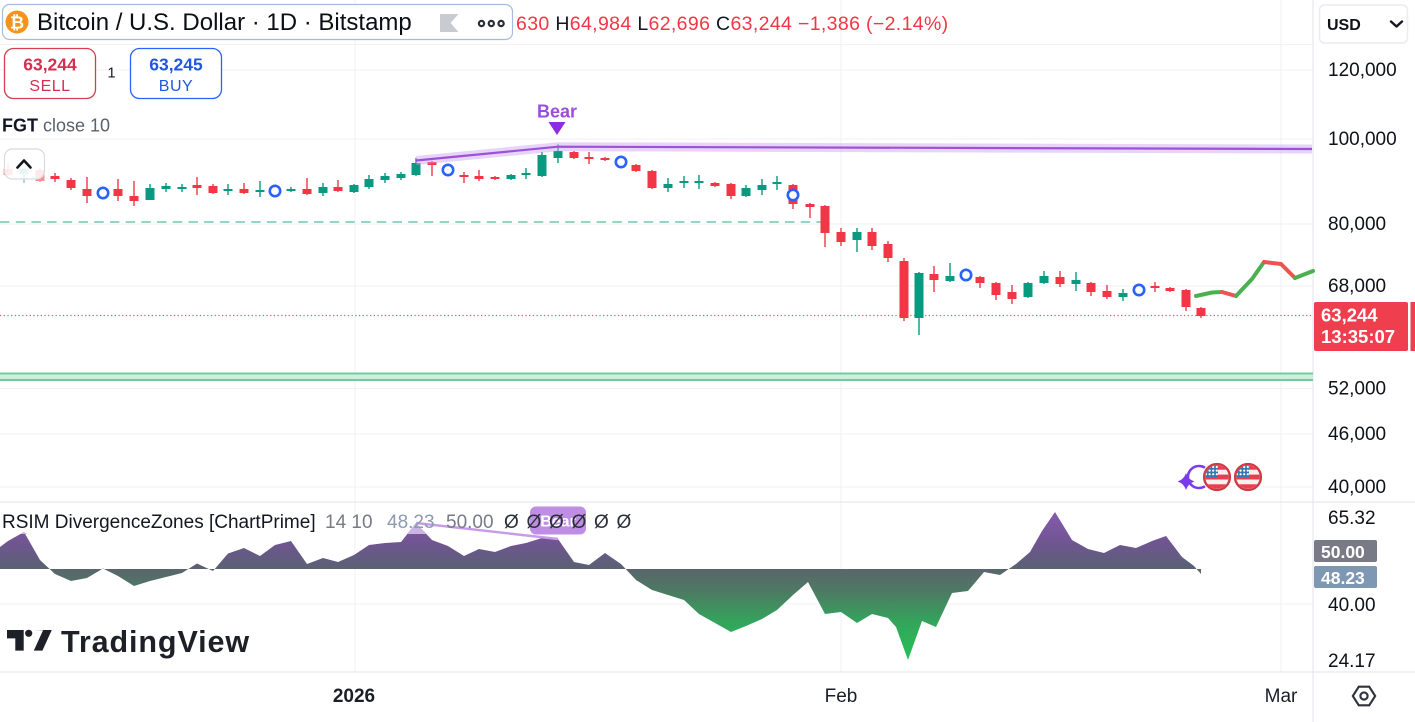 The width and height of the screenshot is (1415, 722). Describe the element at coordinates (111, 74) in the screenshot. I see `svg-text: 1` at that location.